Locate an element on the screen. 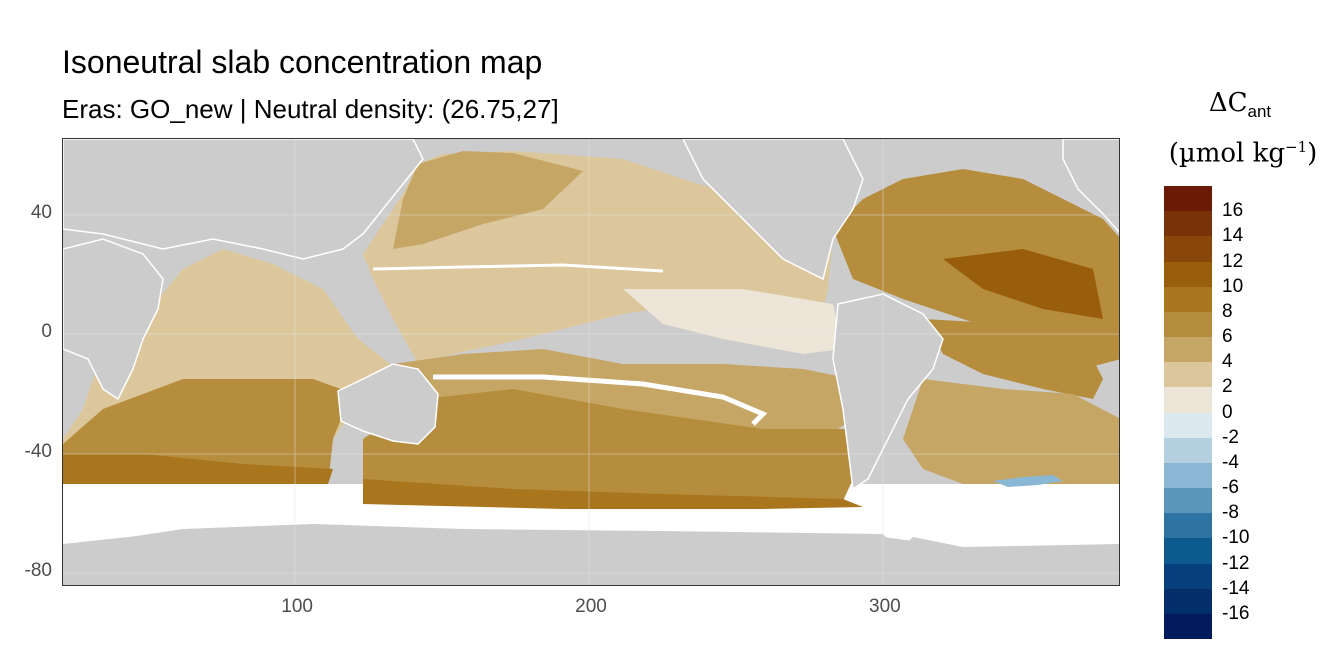 The image size is (1344, 672). legend-label: -2 is located at coordinates (1230, 437).